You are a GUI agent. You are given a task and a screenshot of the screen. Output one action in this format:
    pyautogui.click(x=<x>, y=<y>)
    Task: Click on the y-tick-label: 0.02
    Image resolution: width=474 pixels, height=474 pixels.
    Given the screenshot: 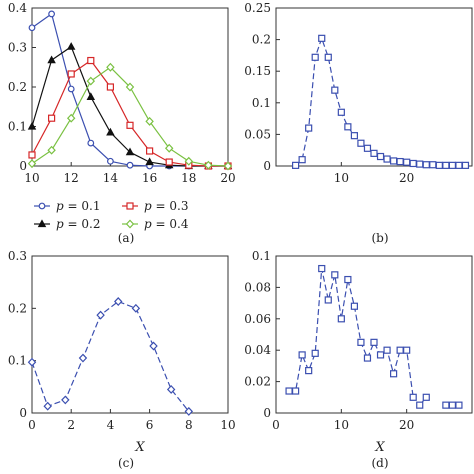 What is the action you would take?
    pyautogui.click(x=257, y=382)
    